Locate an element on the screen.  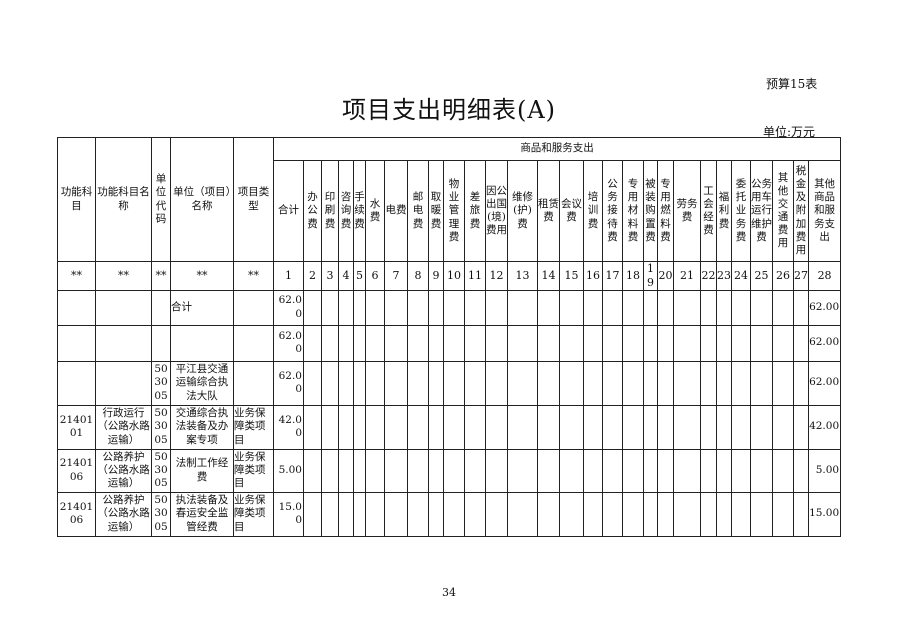
total-cell: 5.00 is located at coordinates (288, 470).